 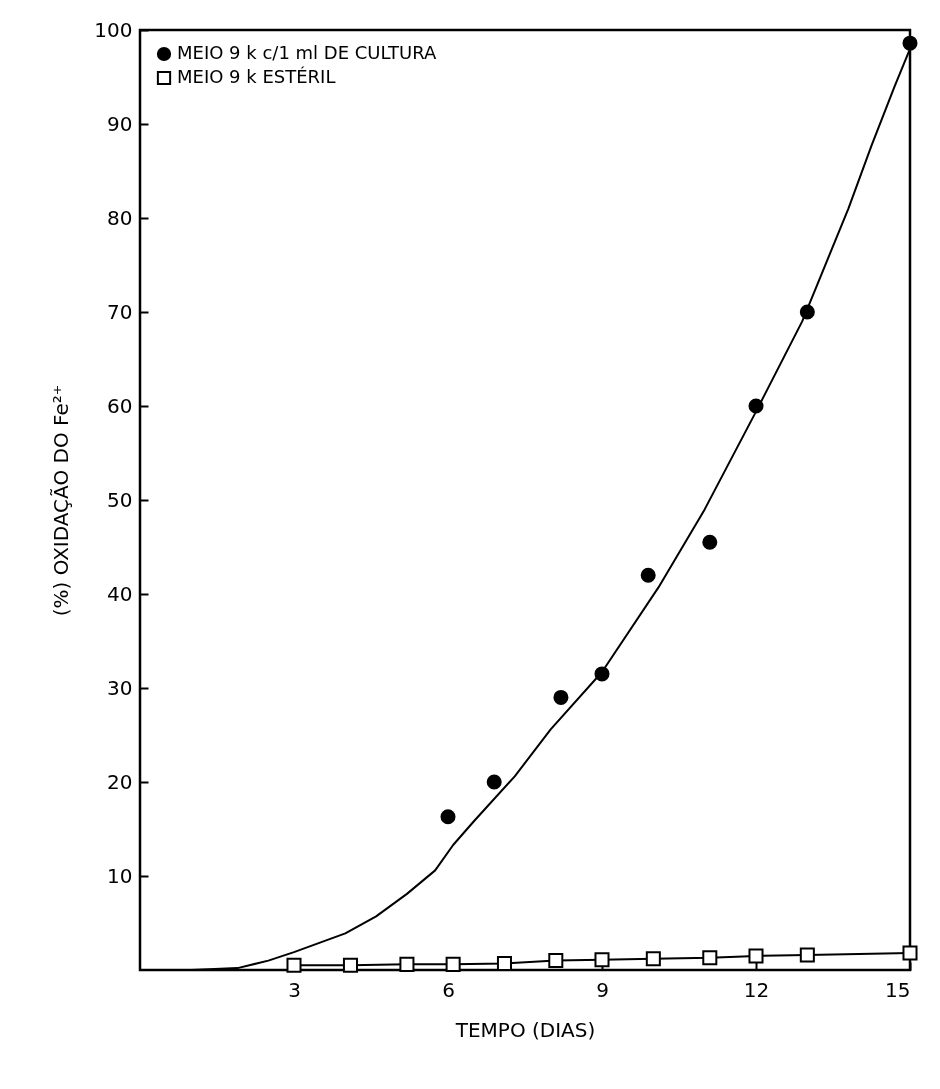 What do you see at coordinates (120, 687) in the screenshot?
I see `y-tick-label: 30` at bounding box center [120, 687].